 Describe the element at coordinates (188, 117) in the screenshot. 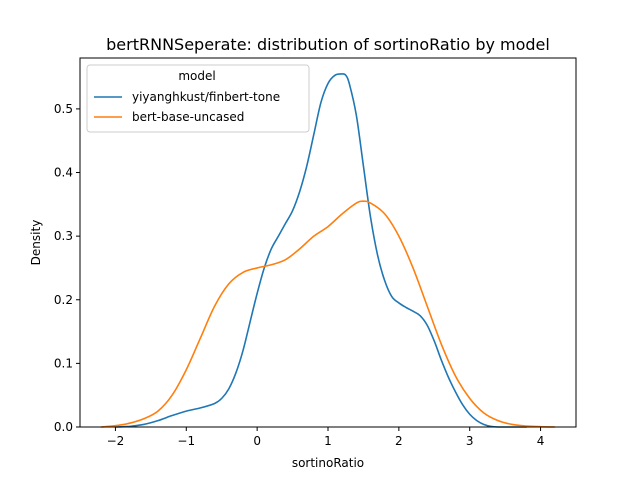

I see `legend-label-1: bert-base-uncased` at that location.